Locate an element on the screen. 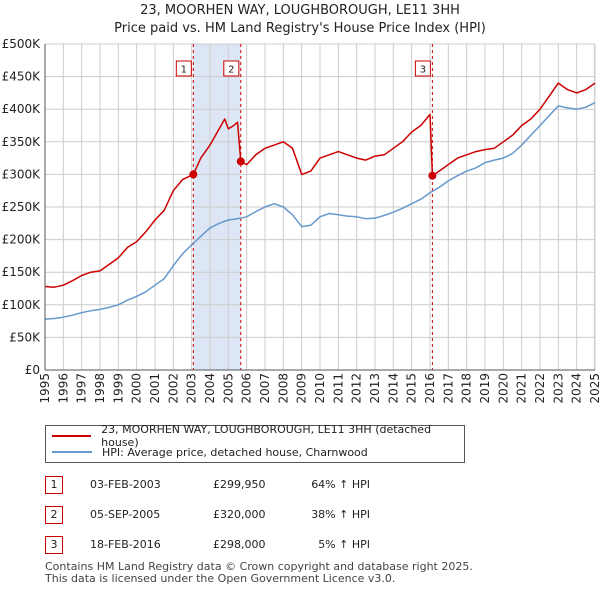 This screenshot has width=600, height=590. sale-number-badge: 1 is located at coordinates (54, 485).